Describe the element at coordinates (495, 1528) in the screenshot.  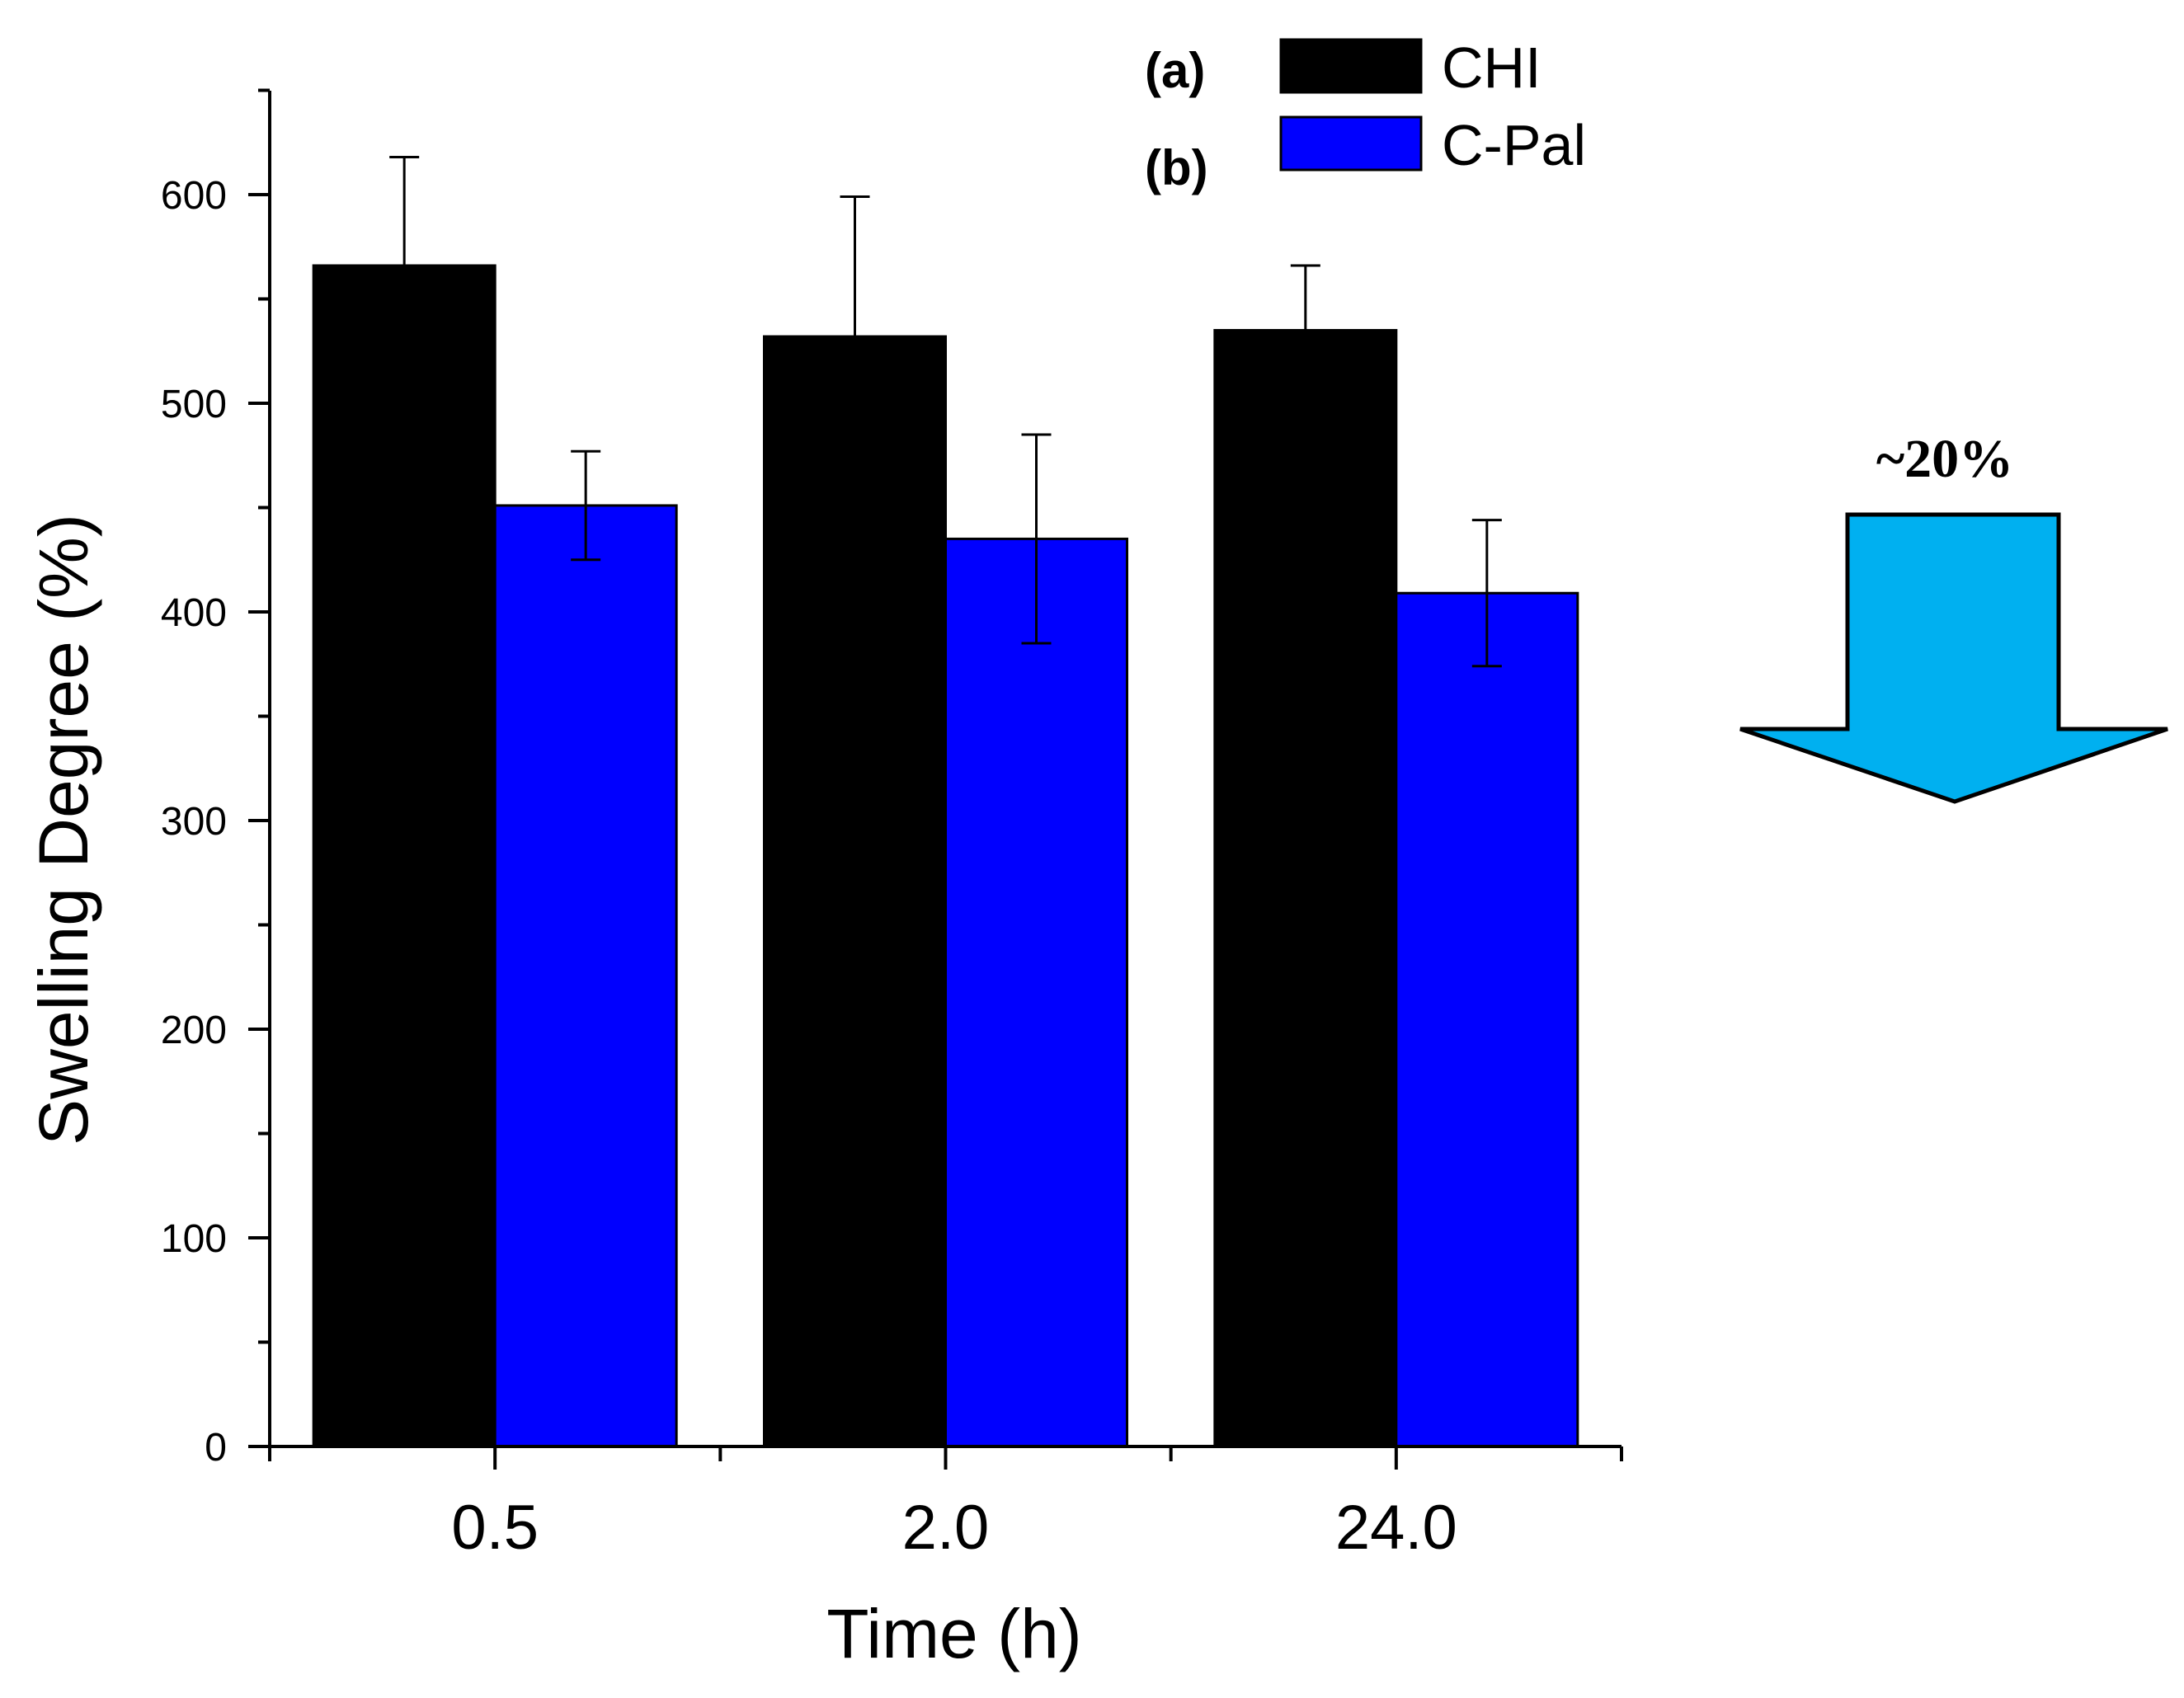
I see `x-tick-label-0.5: 0.5` at that location.